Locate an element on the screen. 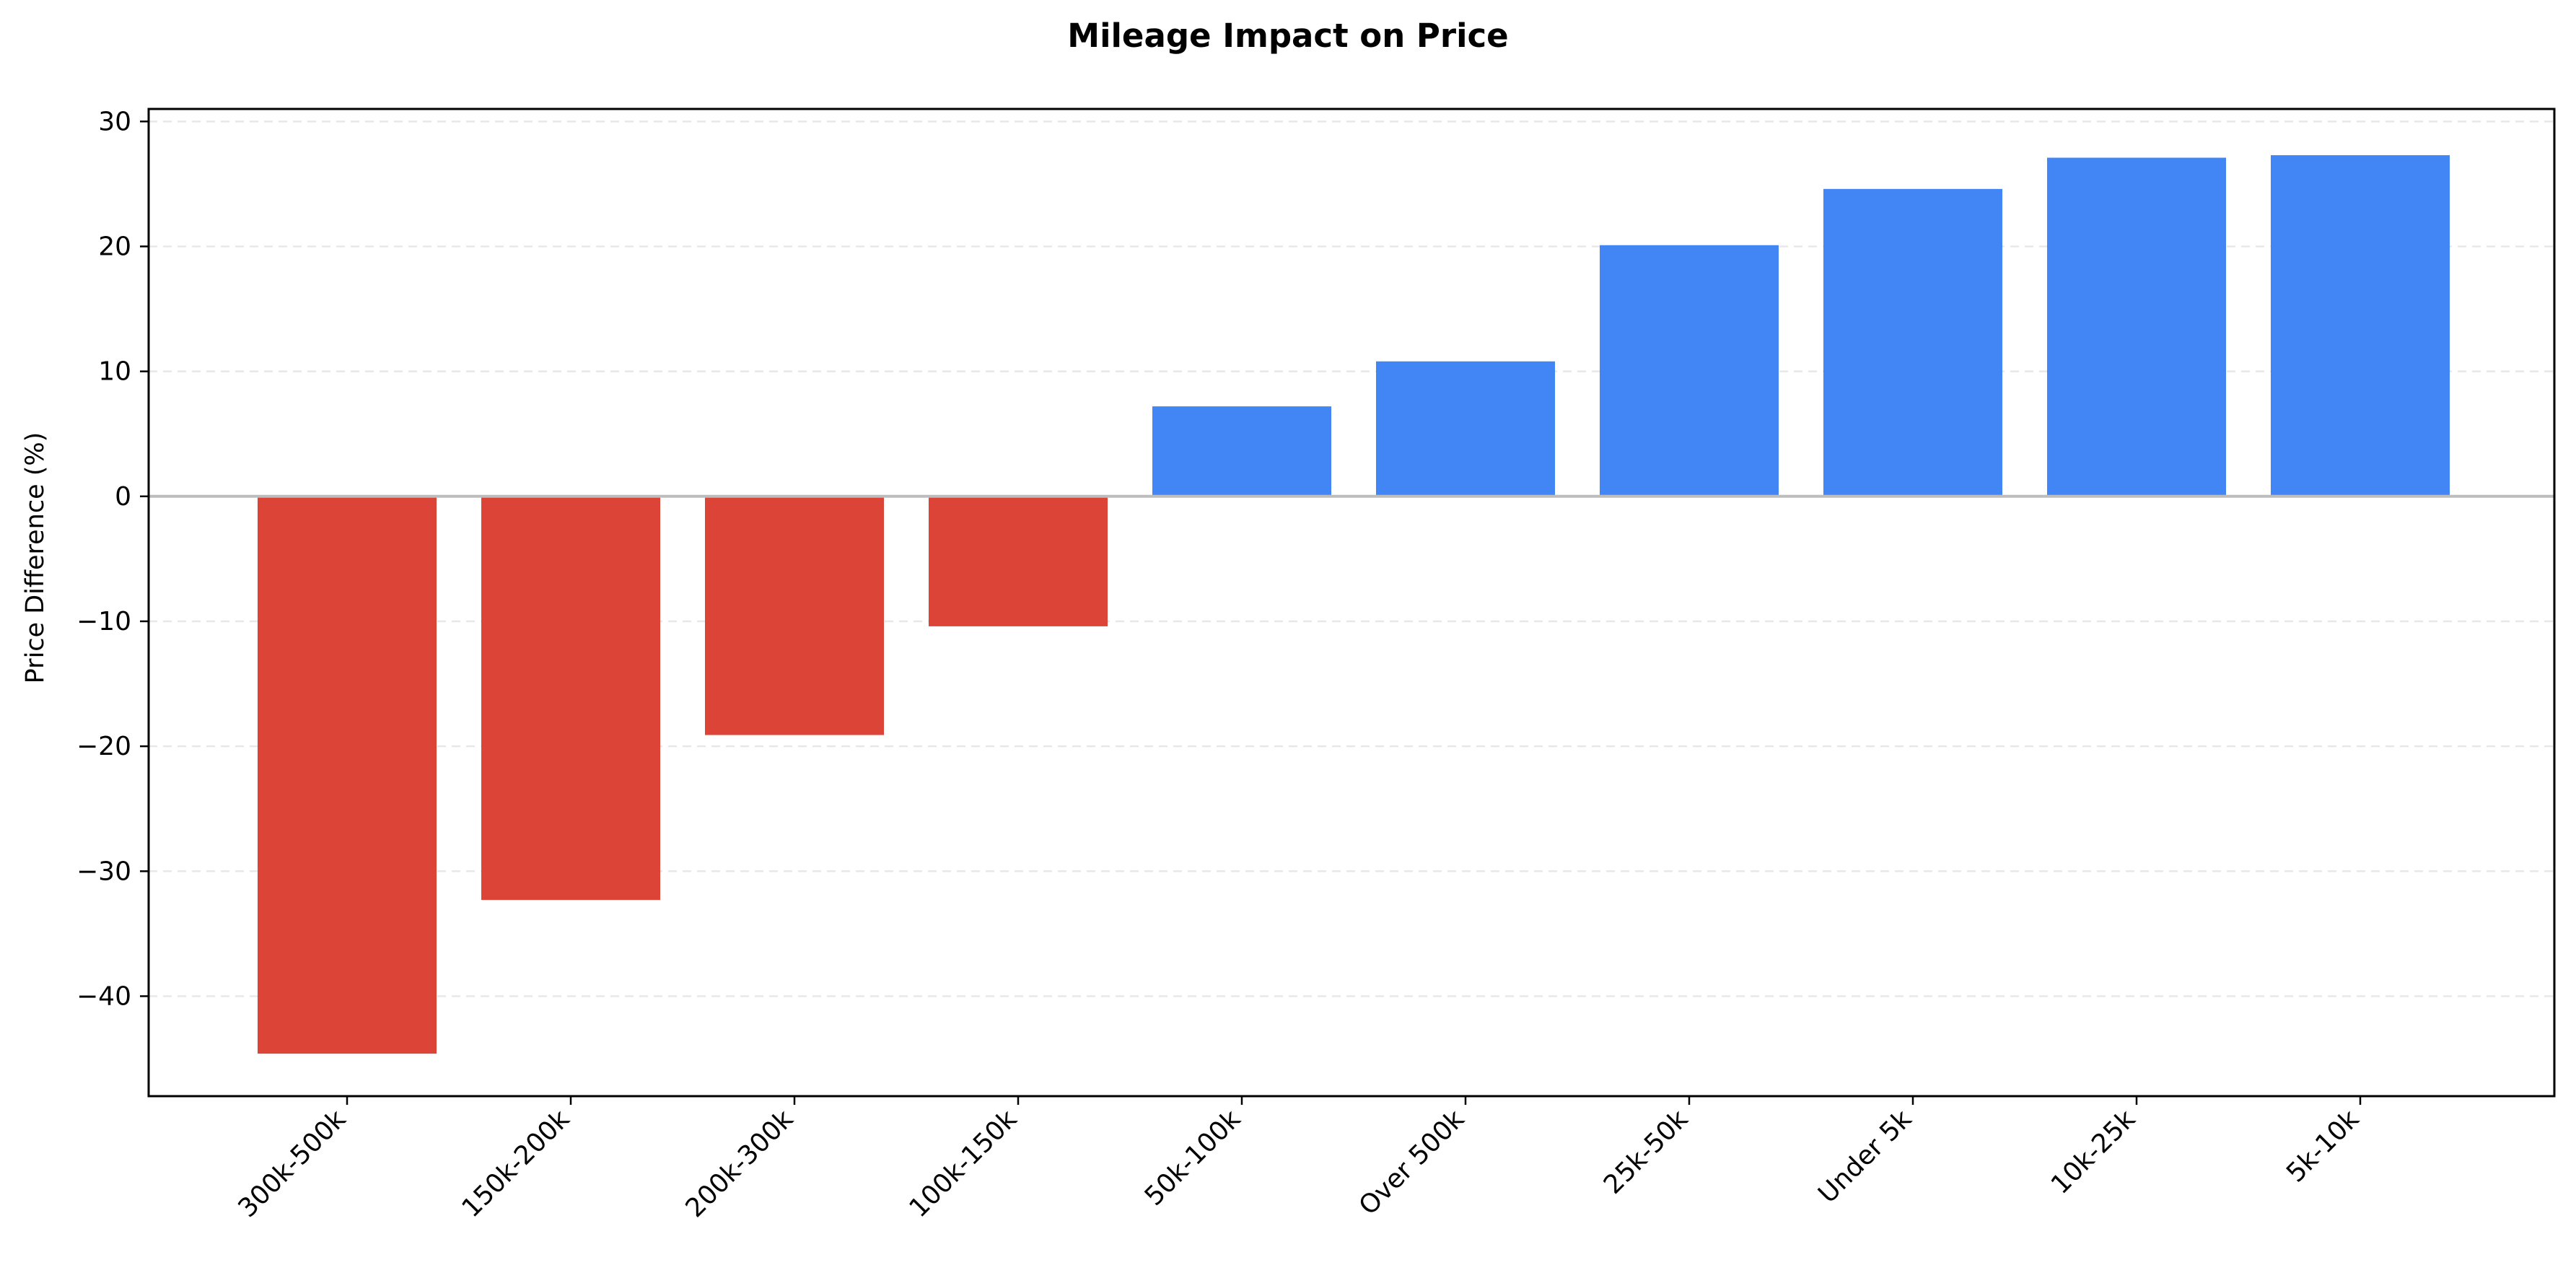  x-tick-label: 200k-300k is located at coordinates (740, 1163).